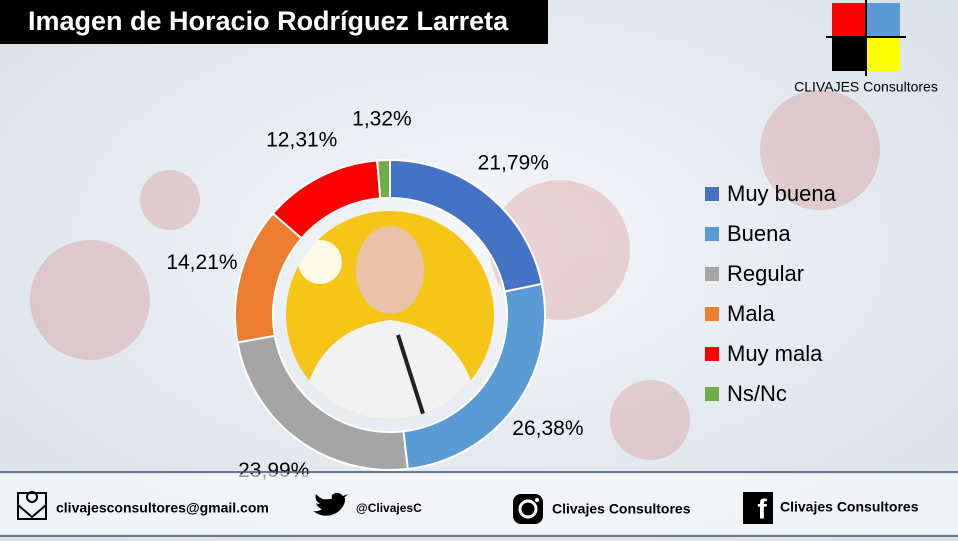 Image resolution: width=958 pixels, height=541 pixels. What do you see at coordinates (382, 119) in the screenshot?
I see `data-label: 1,32%` at bounding box center [382, 119].